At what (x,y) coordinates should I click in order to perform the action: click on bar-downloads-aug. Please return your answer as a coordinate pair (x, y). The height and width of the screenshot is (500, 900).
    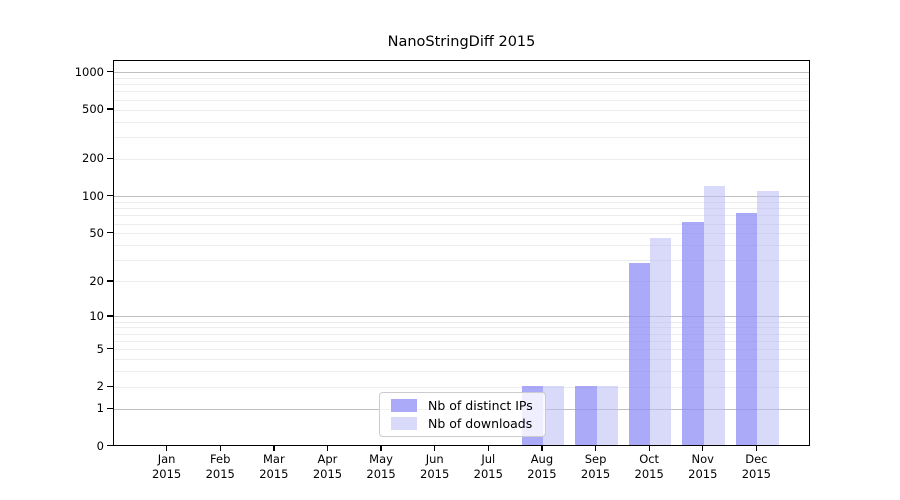
    Looking at the image, I should click on (553, 415).